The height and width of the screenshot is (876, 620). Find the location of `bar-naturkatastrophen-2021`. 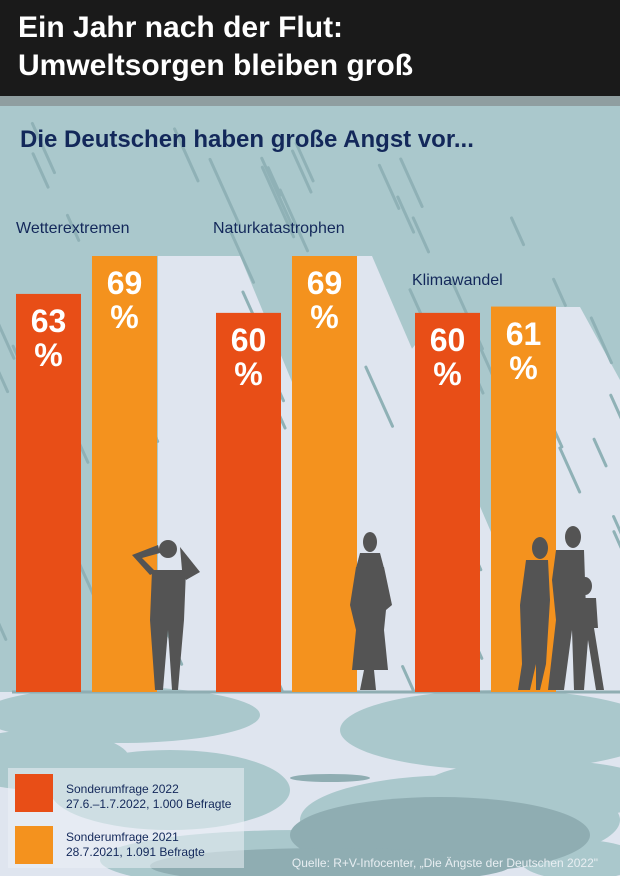

bar-naturkatastrophen-2021 is located at coordinates (324, 474).